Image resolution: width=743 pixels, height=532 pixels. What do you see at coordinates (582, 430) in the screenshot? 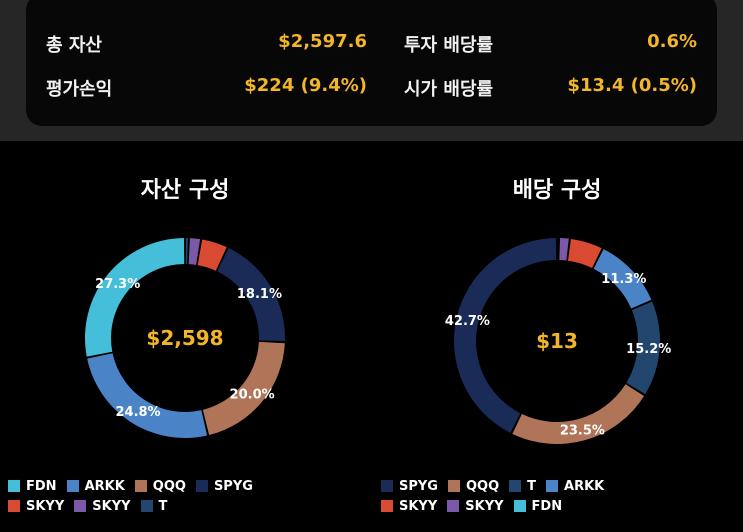
I see `slice-label-qqq: 23.5%` at bounding box center [582, 430].